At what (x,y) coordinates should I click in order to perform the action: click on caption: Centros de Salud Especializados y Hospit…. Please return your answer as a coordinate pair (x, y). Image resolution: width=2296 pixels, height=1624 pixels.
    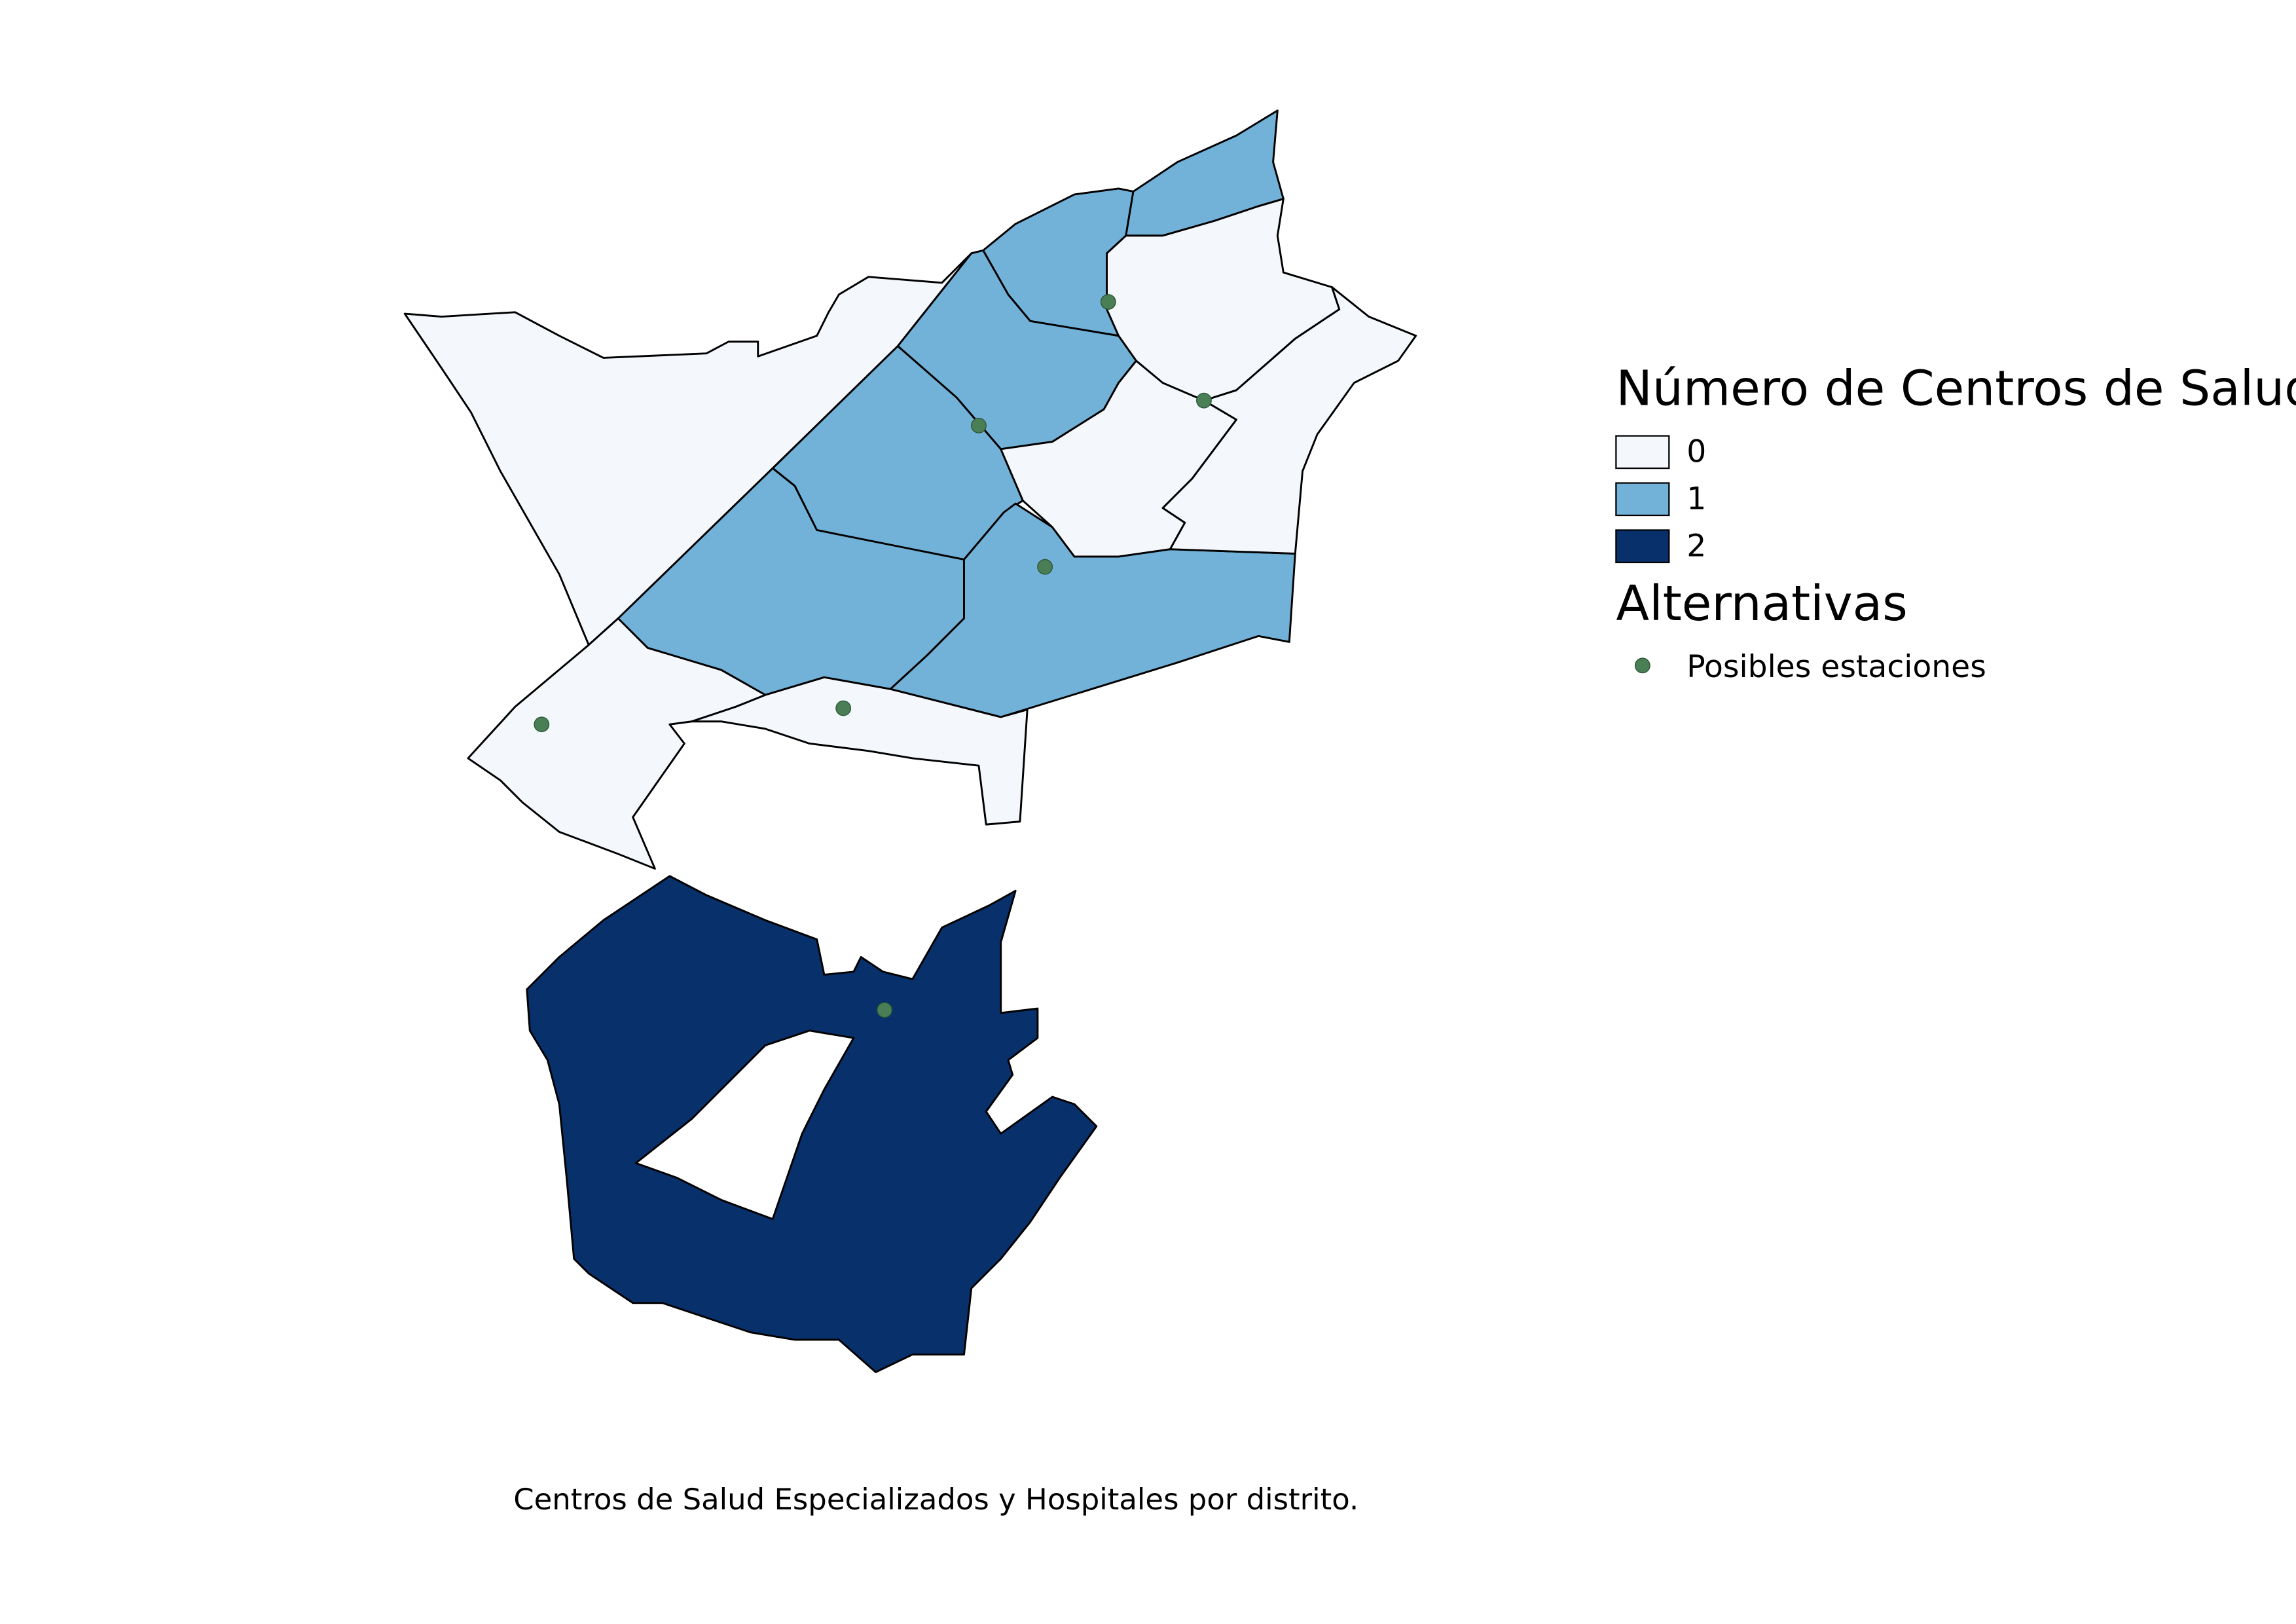
    Looking at the image, I should click on (935, 1499).